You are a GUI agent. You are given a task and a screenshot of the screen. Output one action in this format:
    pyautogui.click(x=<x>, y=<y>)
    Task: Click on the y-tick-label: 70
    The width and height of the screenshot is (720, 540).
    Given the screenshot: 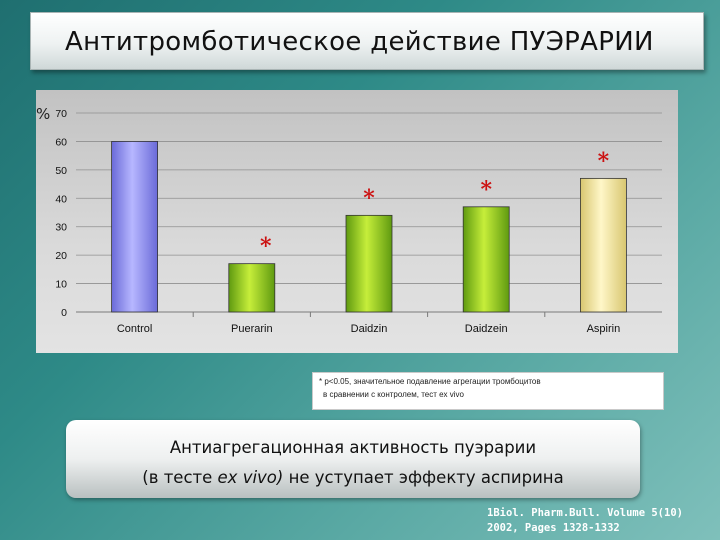 What is the action you would take?
    pyautogui.click(x=61, y=114)
    